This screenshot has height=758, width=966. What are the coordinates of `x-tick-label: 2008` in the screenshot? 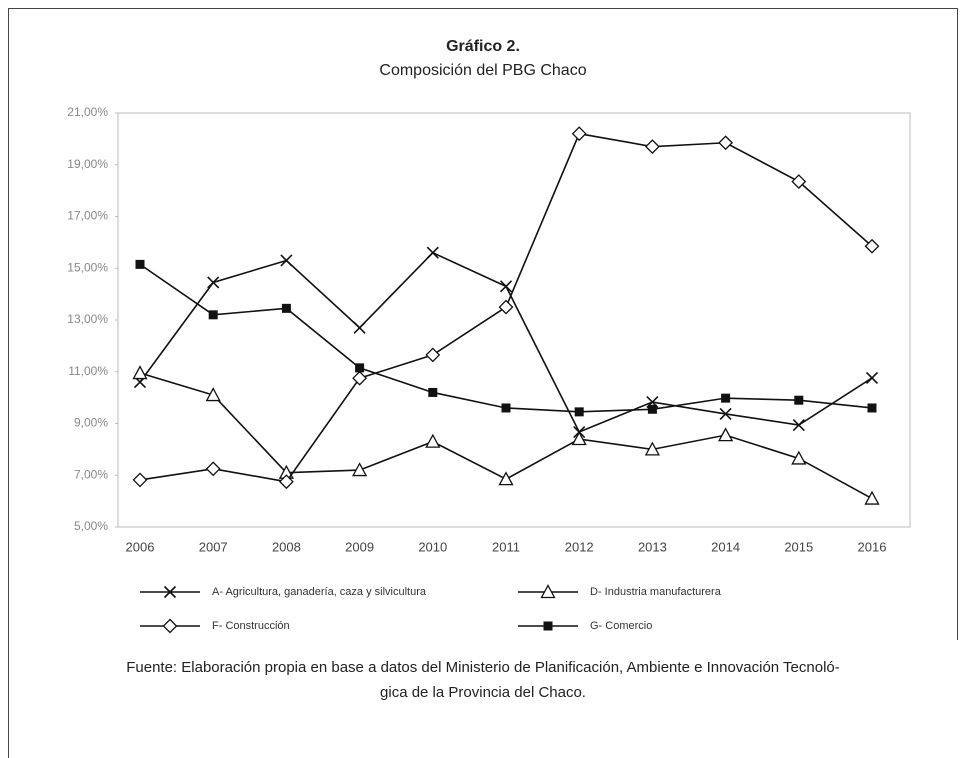 It's located at (286, 546).